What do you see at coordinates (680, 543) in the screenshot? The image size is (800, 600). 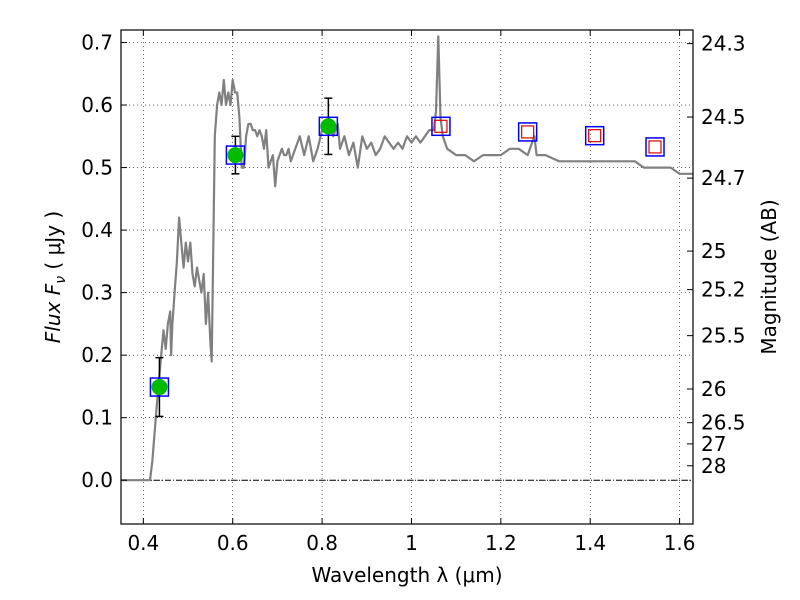 I see `x-tick-label: 1.6` at bounding box center [680, 543].